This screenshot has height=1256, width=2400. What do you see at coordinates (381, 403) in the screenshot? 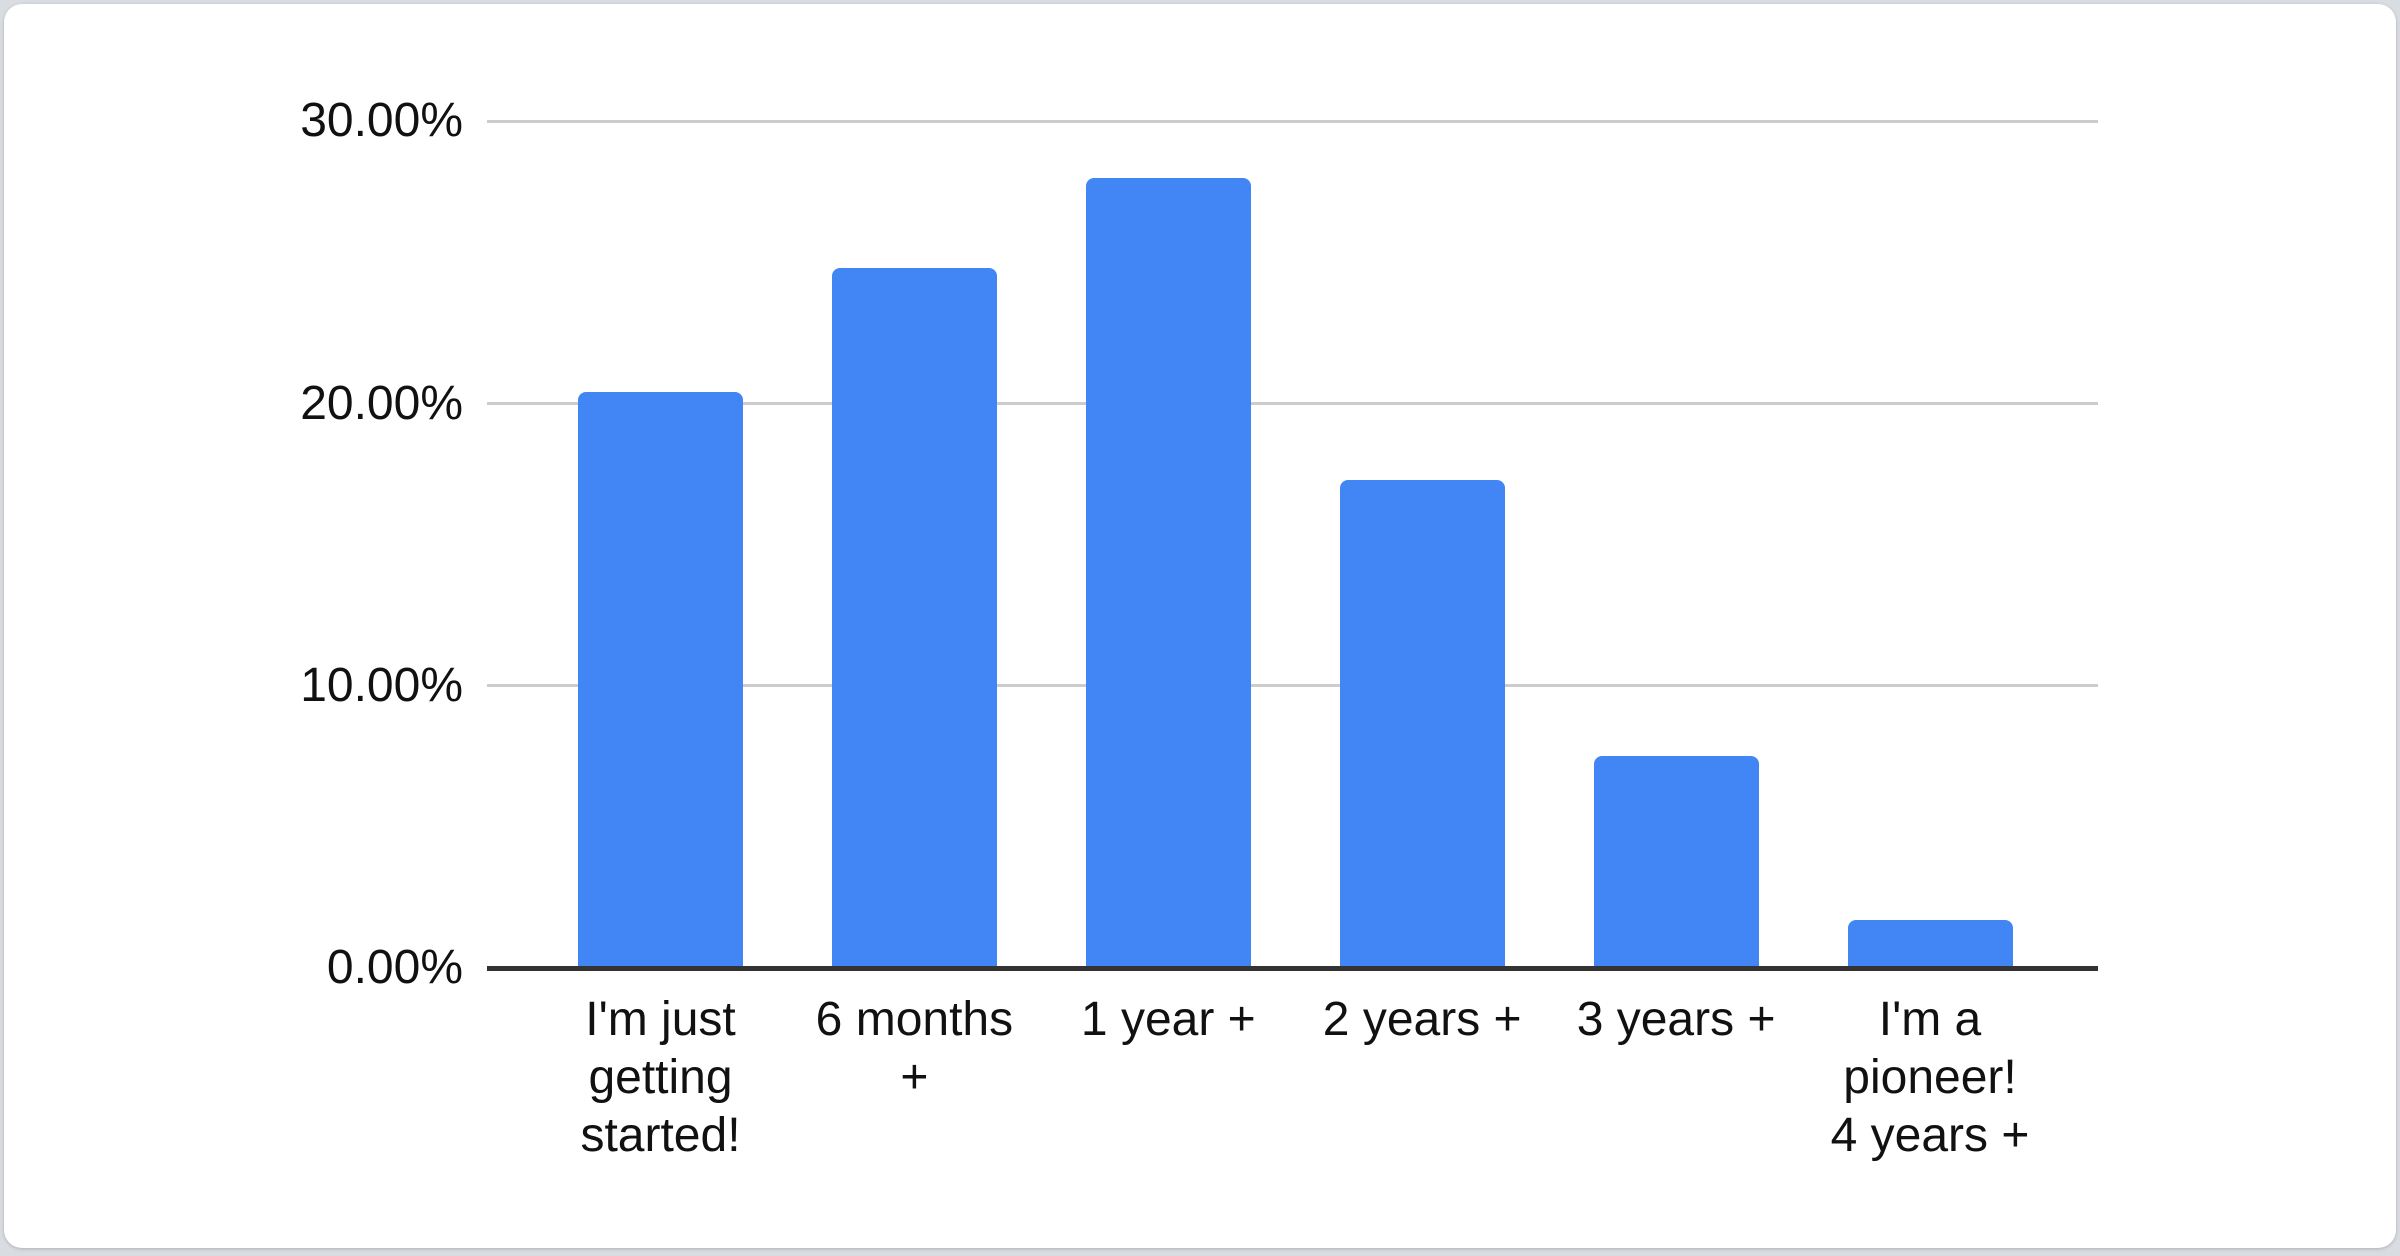
I see `y-axis-tick-label: 20.00%` at bounding box center [381, 403].